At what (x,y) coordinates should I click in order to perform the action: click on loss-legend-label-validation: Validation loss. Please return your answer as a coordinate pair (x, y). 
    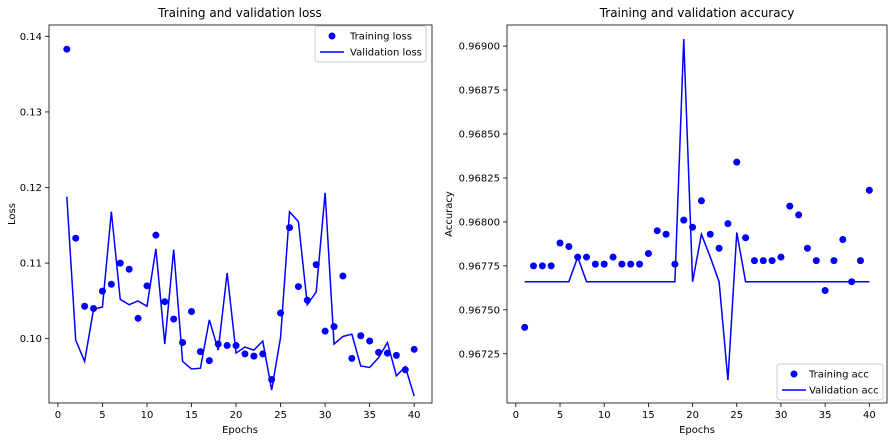
    Looking at the image, I should click on (386, 53).